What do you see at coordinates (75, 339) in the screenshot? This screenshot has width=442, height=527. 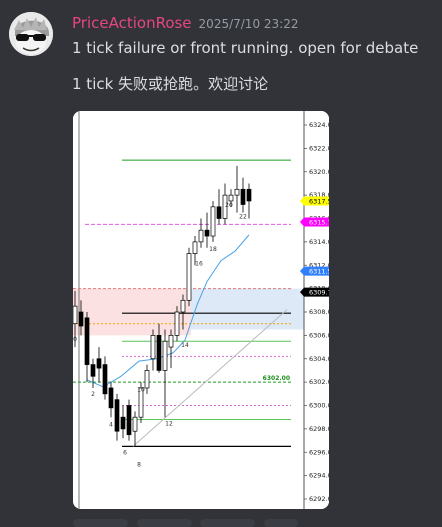 I see `bar-number-label: 0` at bounding box center [75, 339].